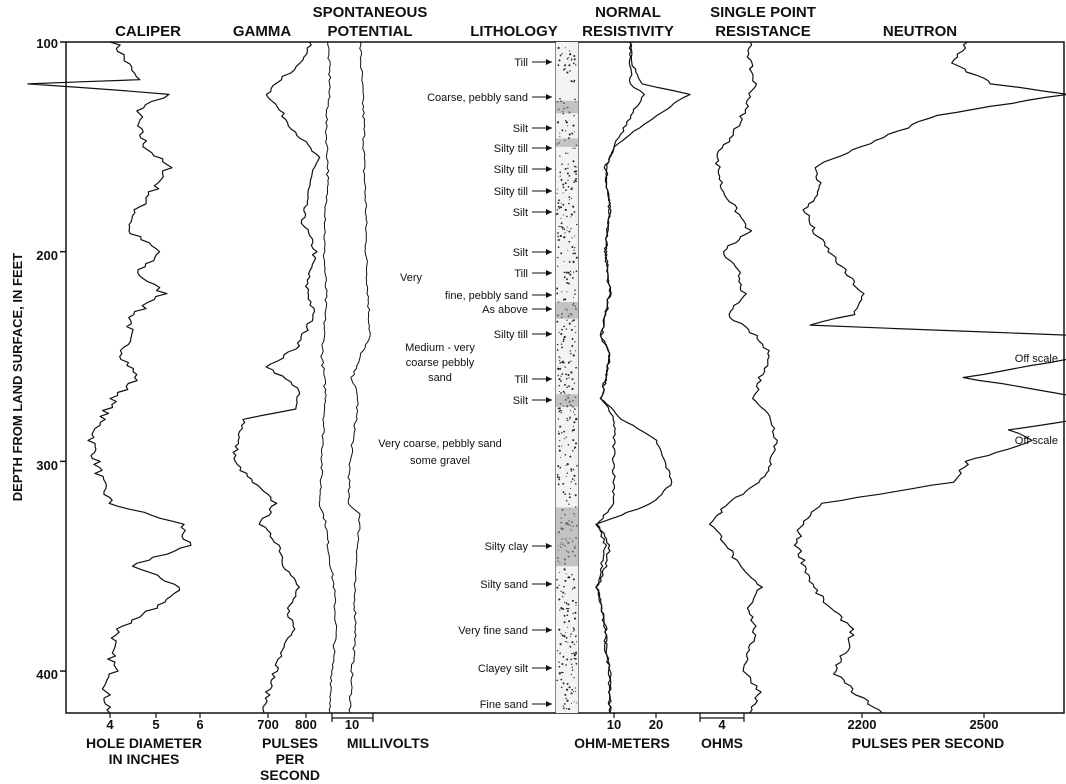 Image resolution: width=1066 pixels, height=784 pixels. I want to click on lithology-title: LITHOLOGY, so click(514, 31).